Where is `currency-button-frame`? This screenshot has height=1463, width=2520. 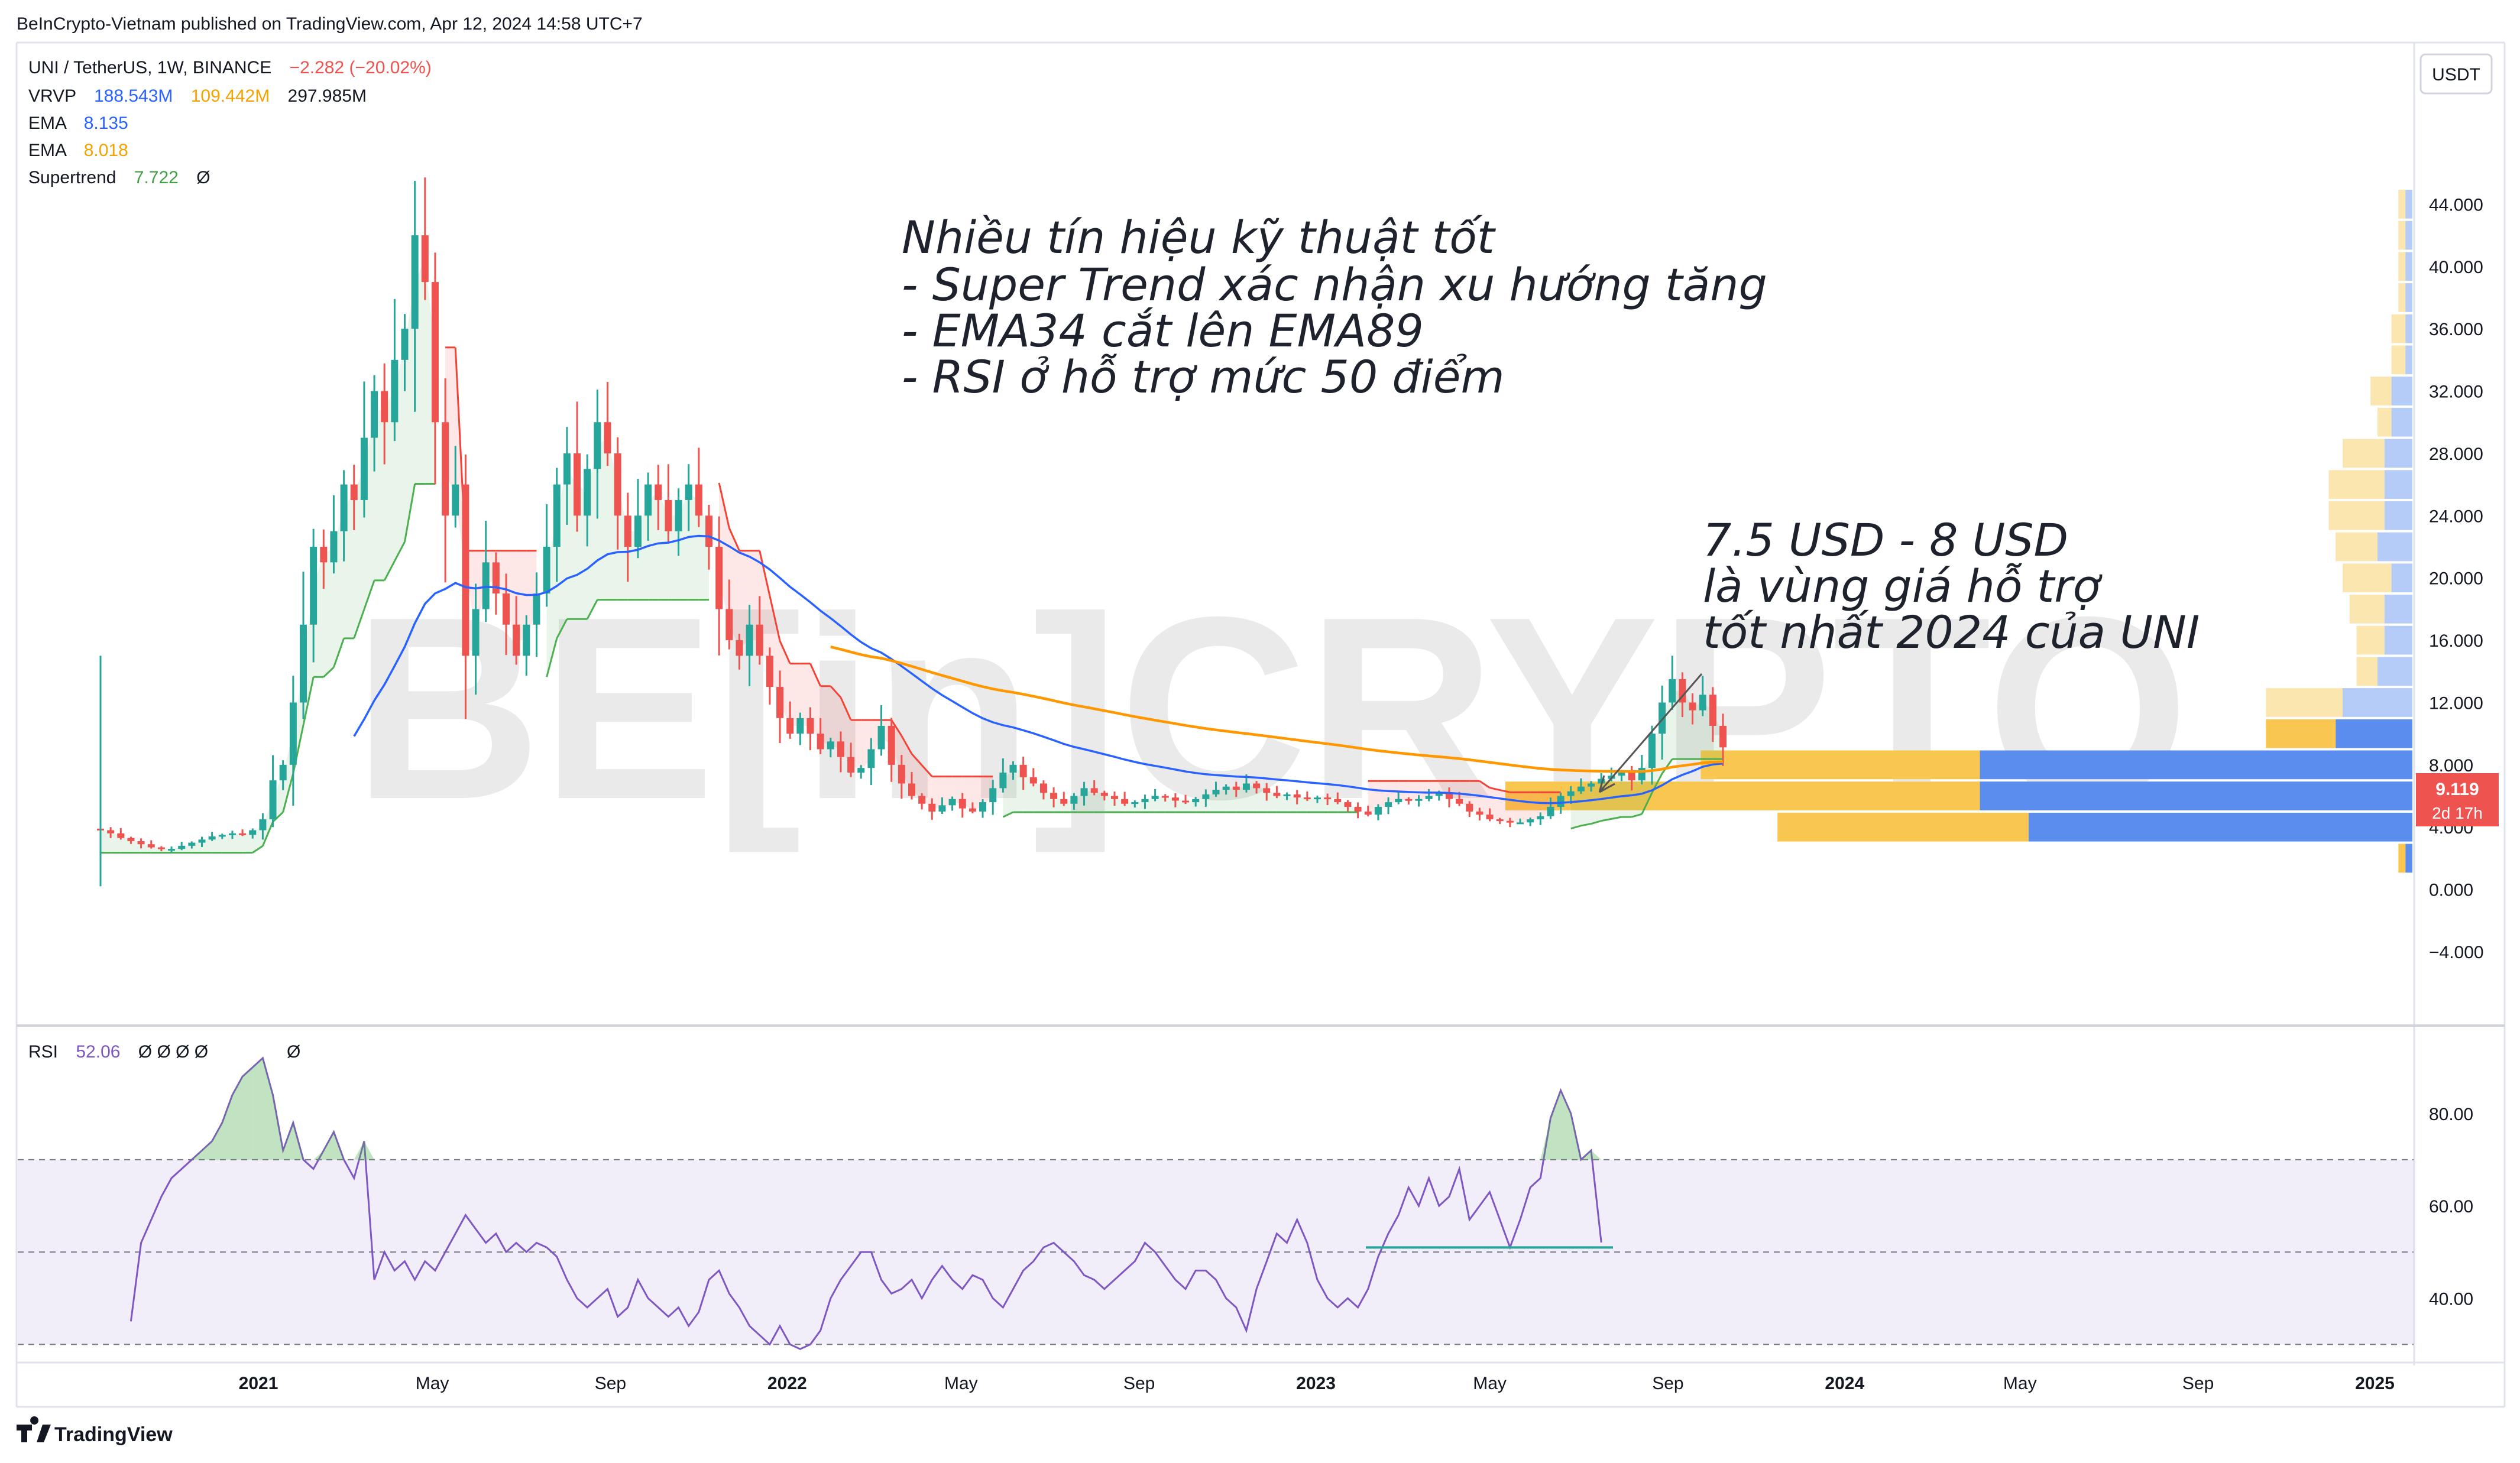
currency-button-frame is located at coordinates (2456, 74).